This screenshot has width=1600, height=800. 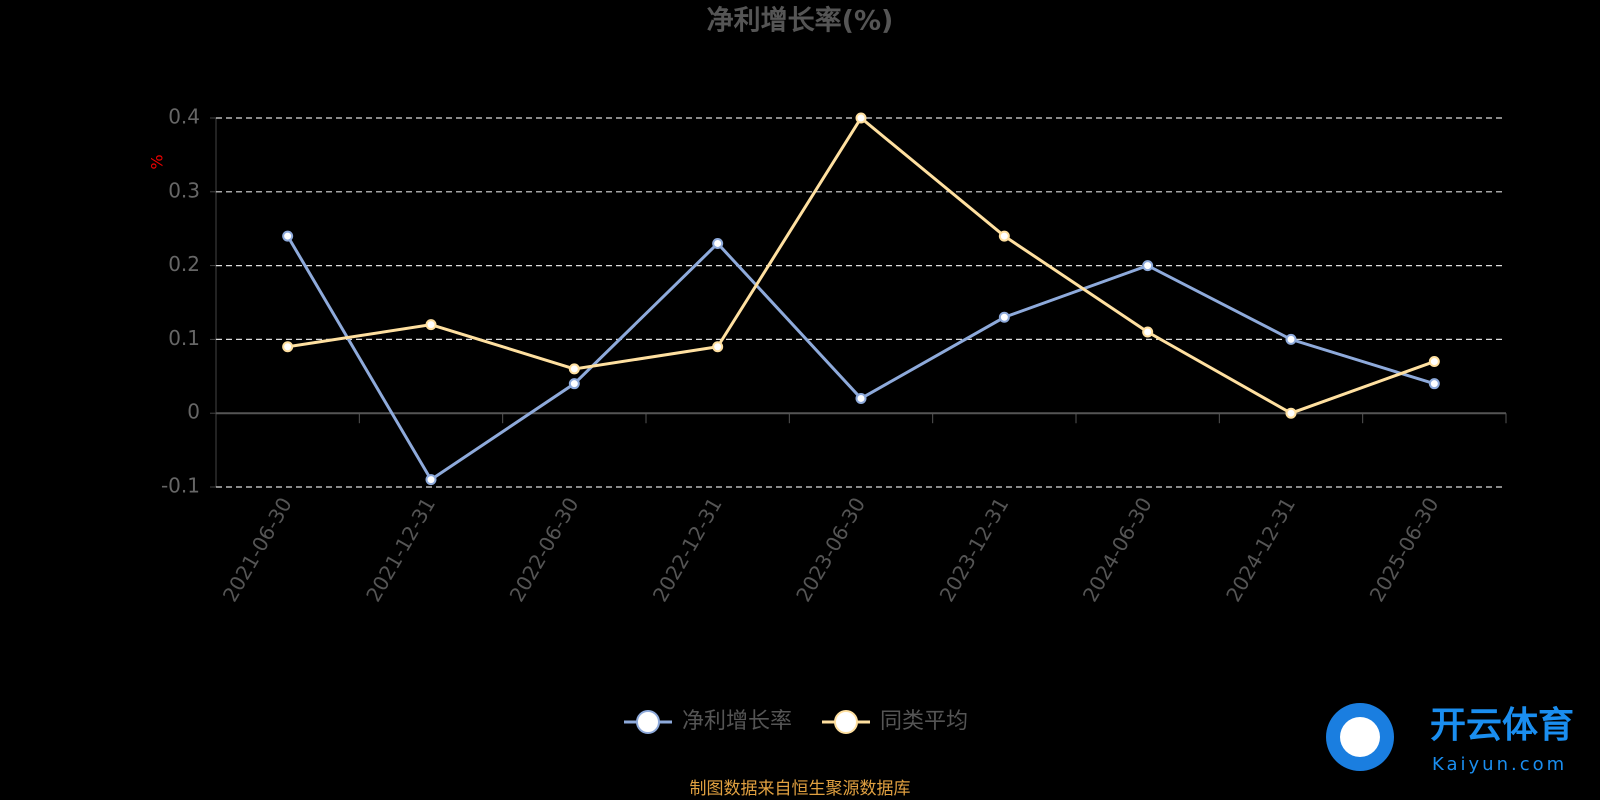 What do you see at coordinates (800, 21) in the screenshot?
I see `chart-title: 净利增长率(%)` at bounding box center [800, 21].